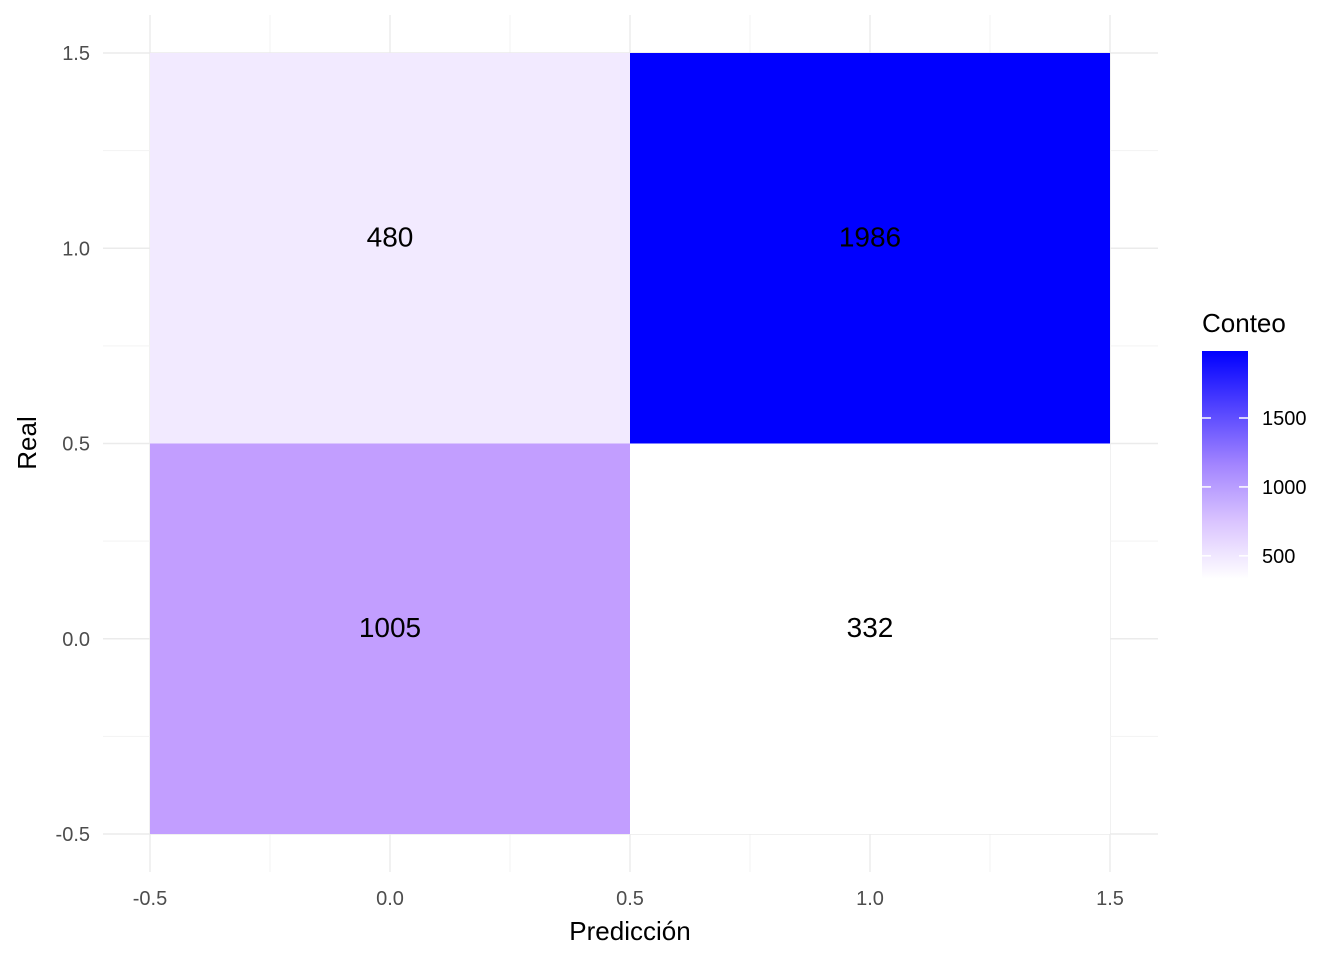 This screenshot has height=960, width=1344. Describe the element at coordinates (390, 236) in the screenshot. I see `cell-value-label: 480` at that location.